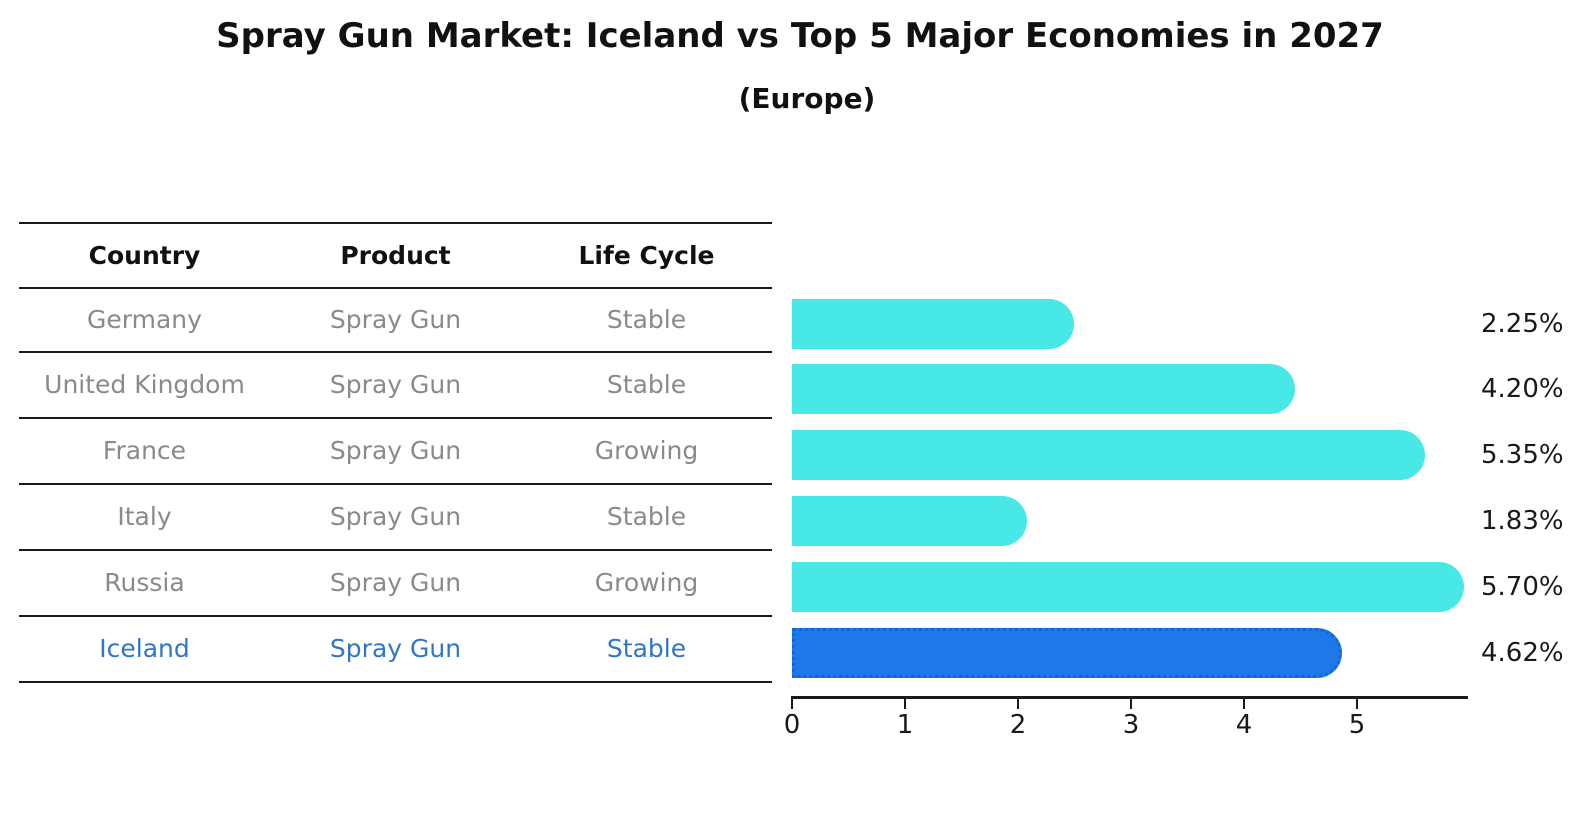  What do you see at coordinates (1522, 324) in the screenshot?
I see `bar-value-label-germany: 2.25%` at bounding box center [1522, 324].